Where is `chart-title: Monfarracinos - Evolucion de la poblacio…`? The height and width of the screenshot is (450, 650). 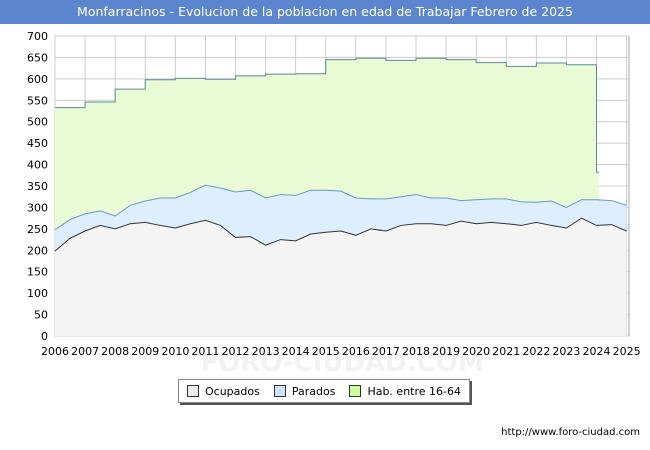 chart-title: Monfarracinos - Evolucion de la poblacio… is located at coordinates (325, 12).